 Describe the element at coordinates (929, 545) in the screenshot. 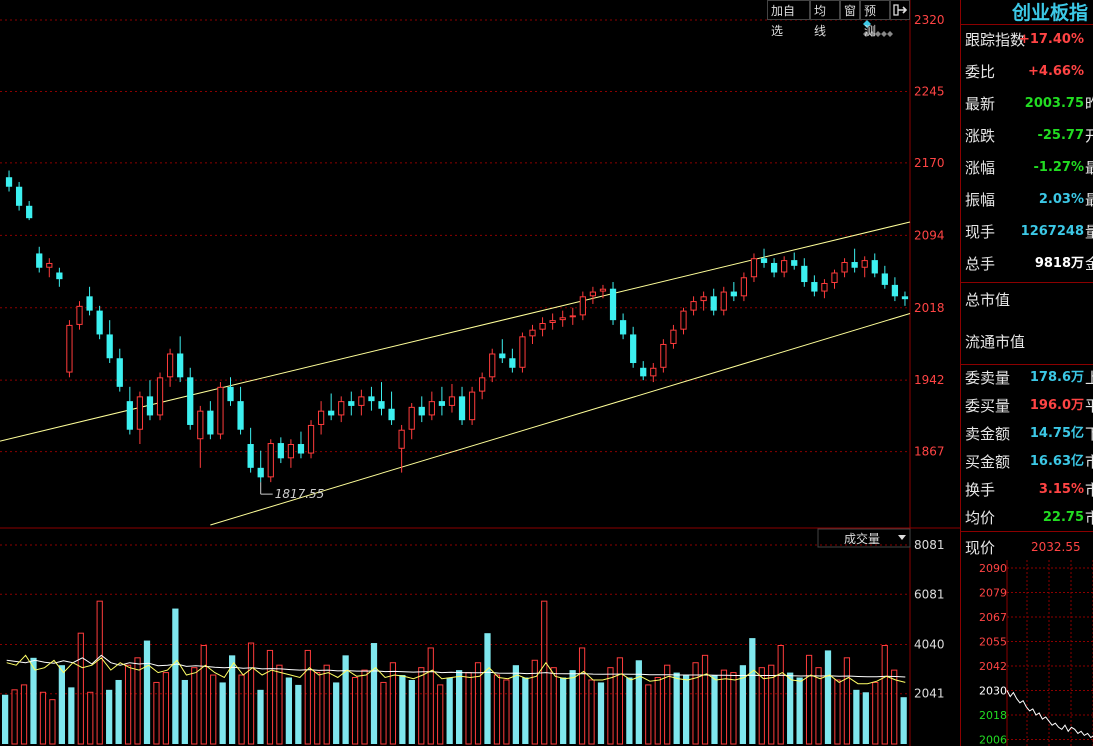

I see `volume-tick-label: 8081` at that location.